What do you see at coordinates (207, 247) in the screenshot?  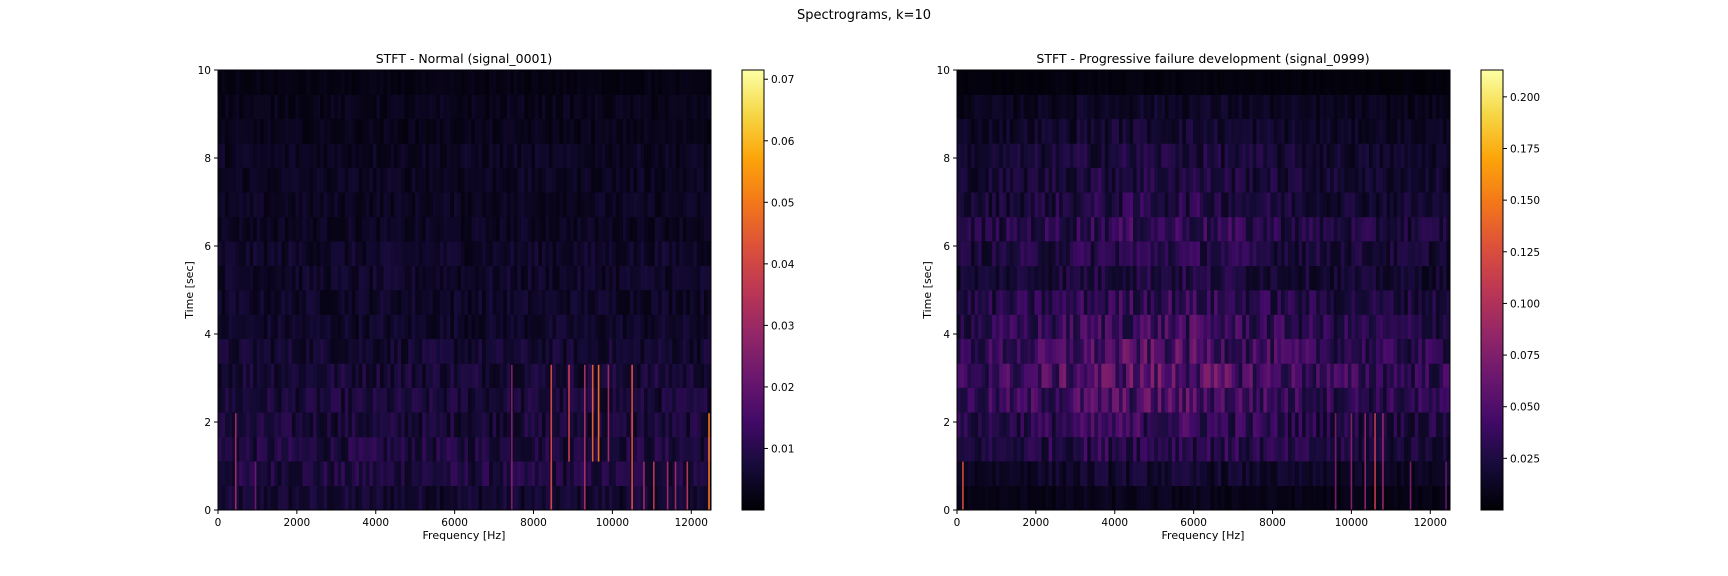 I see `y-tick-label: 6` at bounding box center [207, 247].